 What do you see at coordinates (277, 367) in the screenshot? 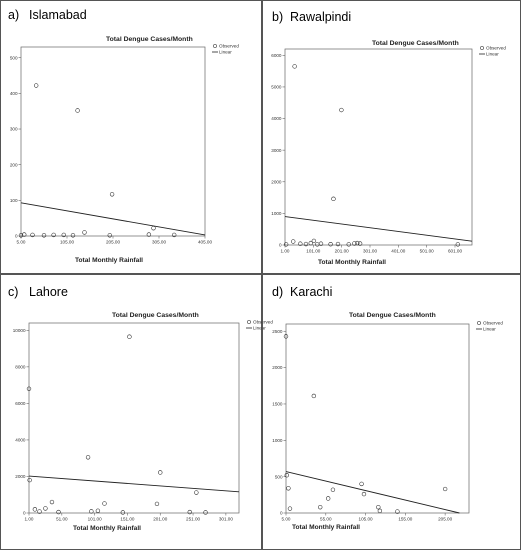
I see `y-tick-label: 2000` at bounding box center [277, 367].